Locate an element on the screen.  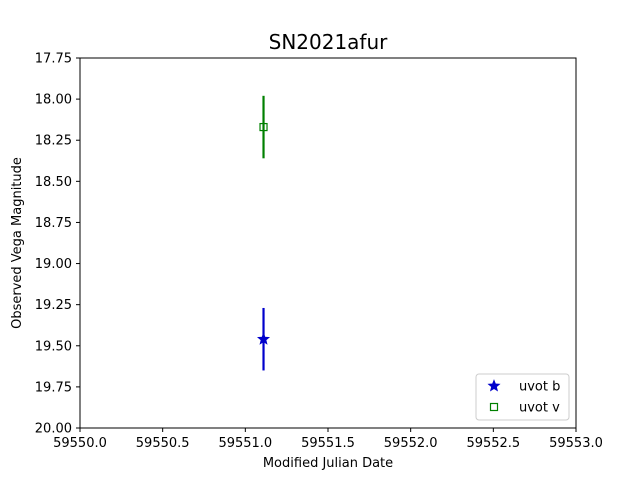
x-tick-label: 59553.0 is located at coordinates (576, 443).